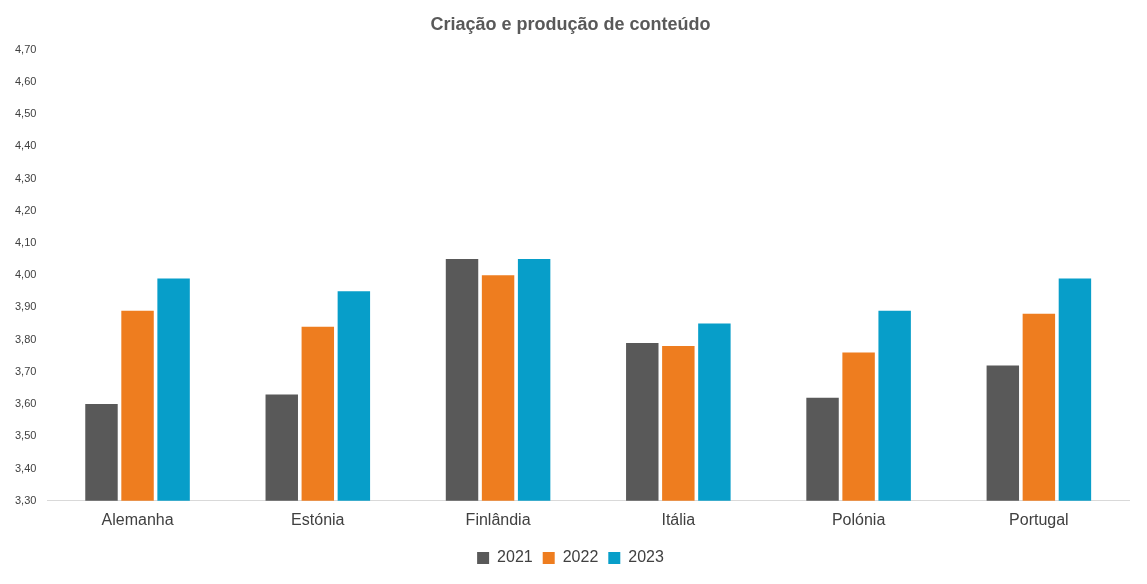 This screenshot has width=1147, height=584. Describe the element at coordinates (25, 48) in the screenshot. I see `y-tick-label: 4,70` at that location.